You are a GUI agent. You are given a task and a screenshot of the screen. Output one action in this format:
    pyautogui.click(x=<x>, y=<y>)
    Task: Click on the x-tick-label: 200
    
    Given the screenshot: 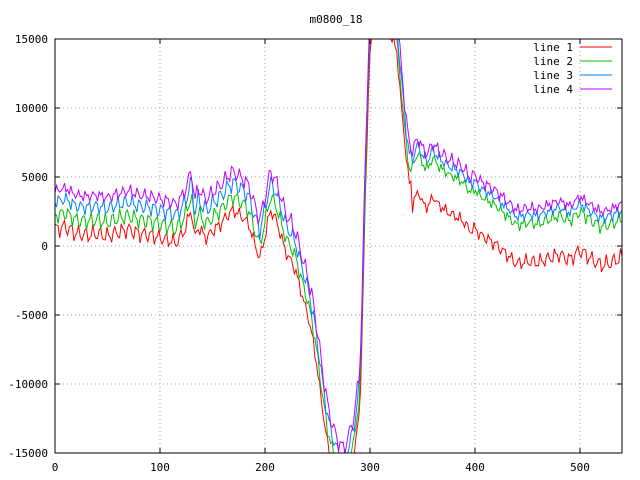 What is the action you would take?
    pyautogui.click(x=265, y=467)
    